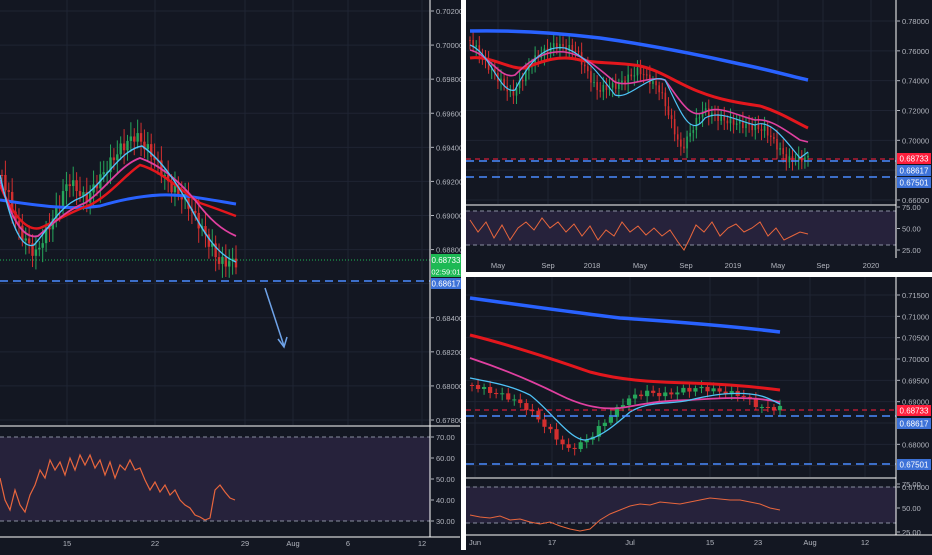 The image size is (932, 555). Describe the element at coordinates (244, 543) in the screenshot. I see `left-time-axis: 15 22 29 Aug 6 12` at that location.